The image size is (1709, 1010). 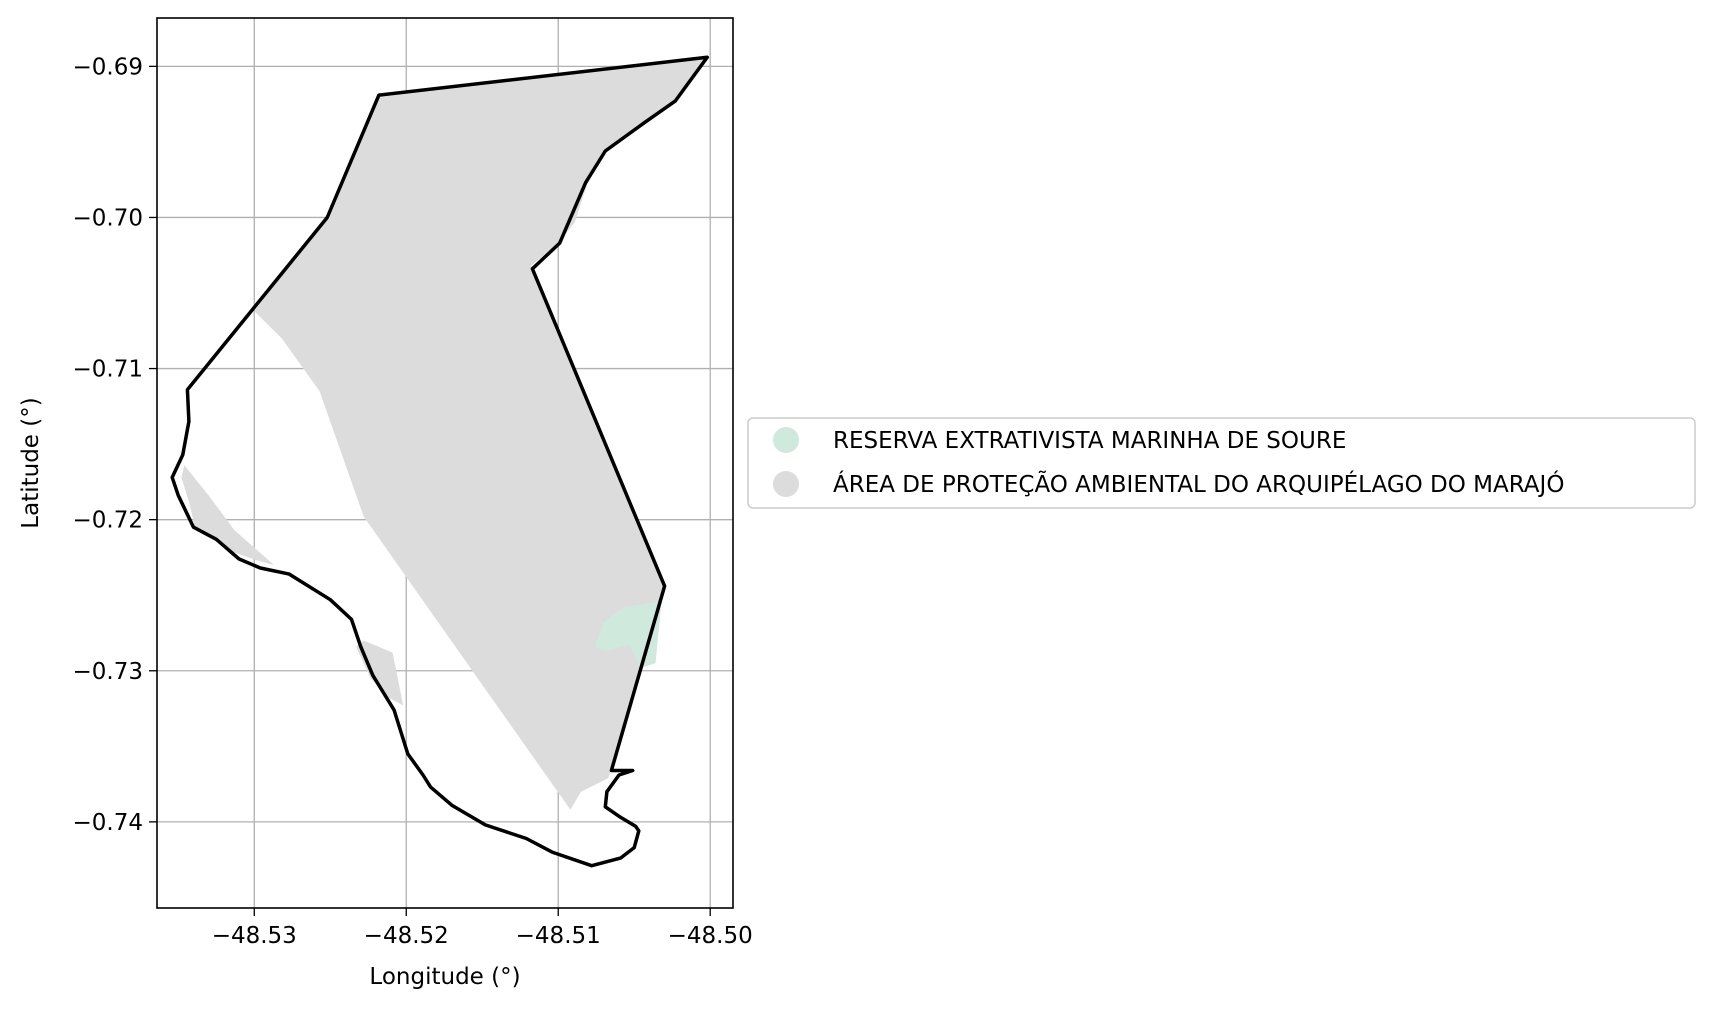 I want to click on y-tick-label-2: −0.71, so click(x=108, y=370).